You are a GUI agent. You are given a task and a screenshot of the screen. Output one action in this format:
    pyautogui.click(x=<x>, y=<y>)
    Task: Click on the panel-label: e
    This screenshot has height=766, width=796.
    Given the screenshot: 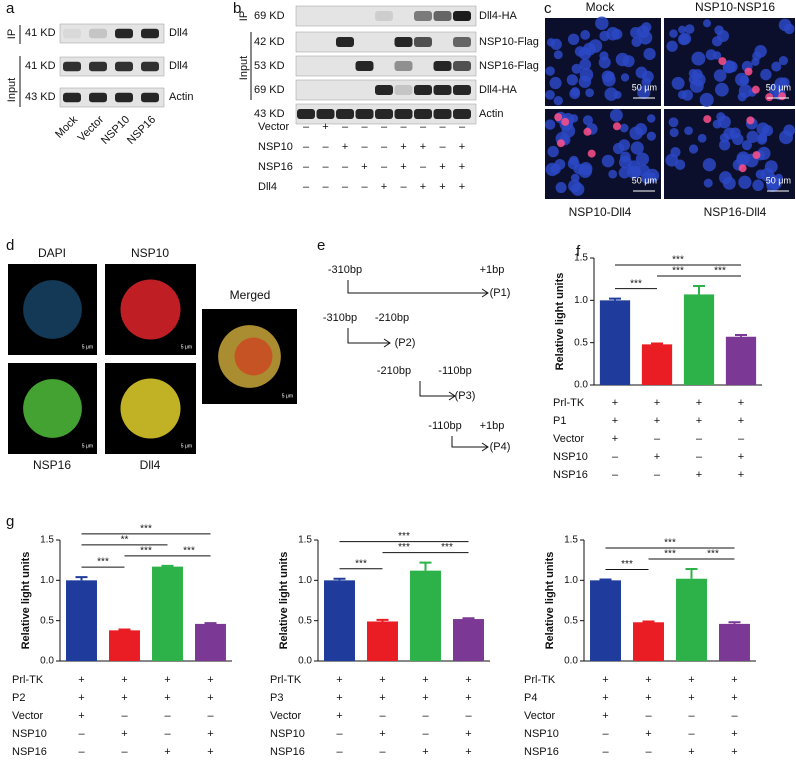 What is the action you would take?
    pyautogui.click(x=321, y=245)
    